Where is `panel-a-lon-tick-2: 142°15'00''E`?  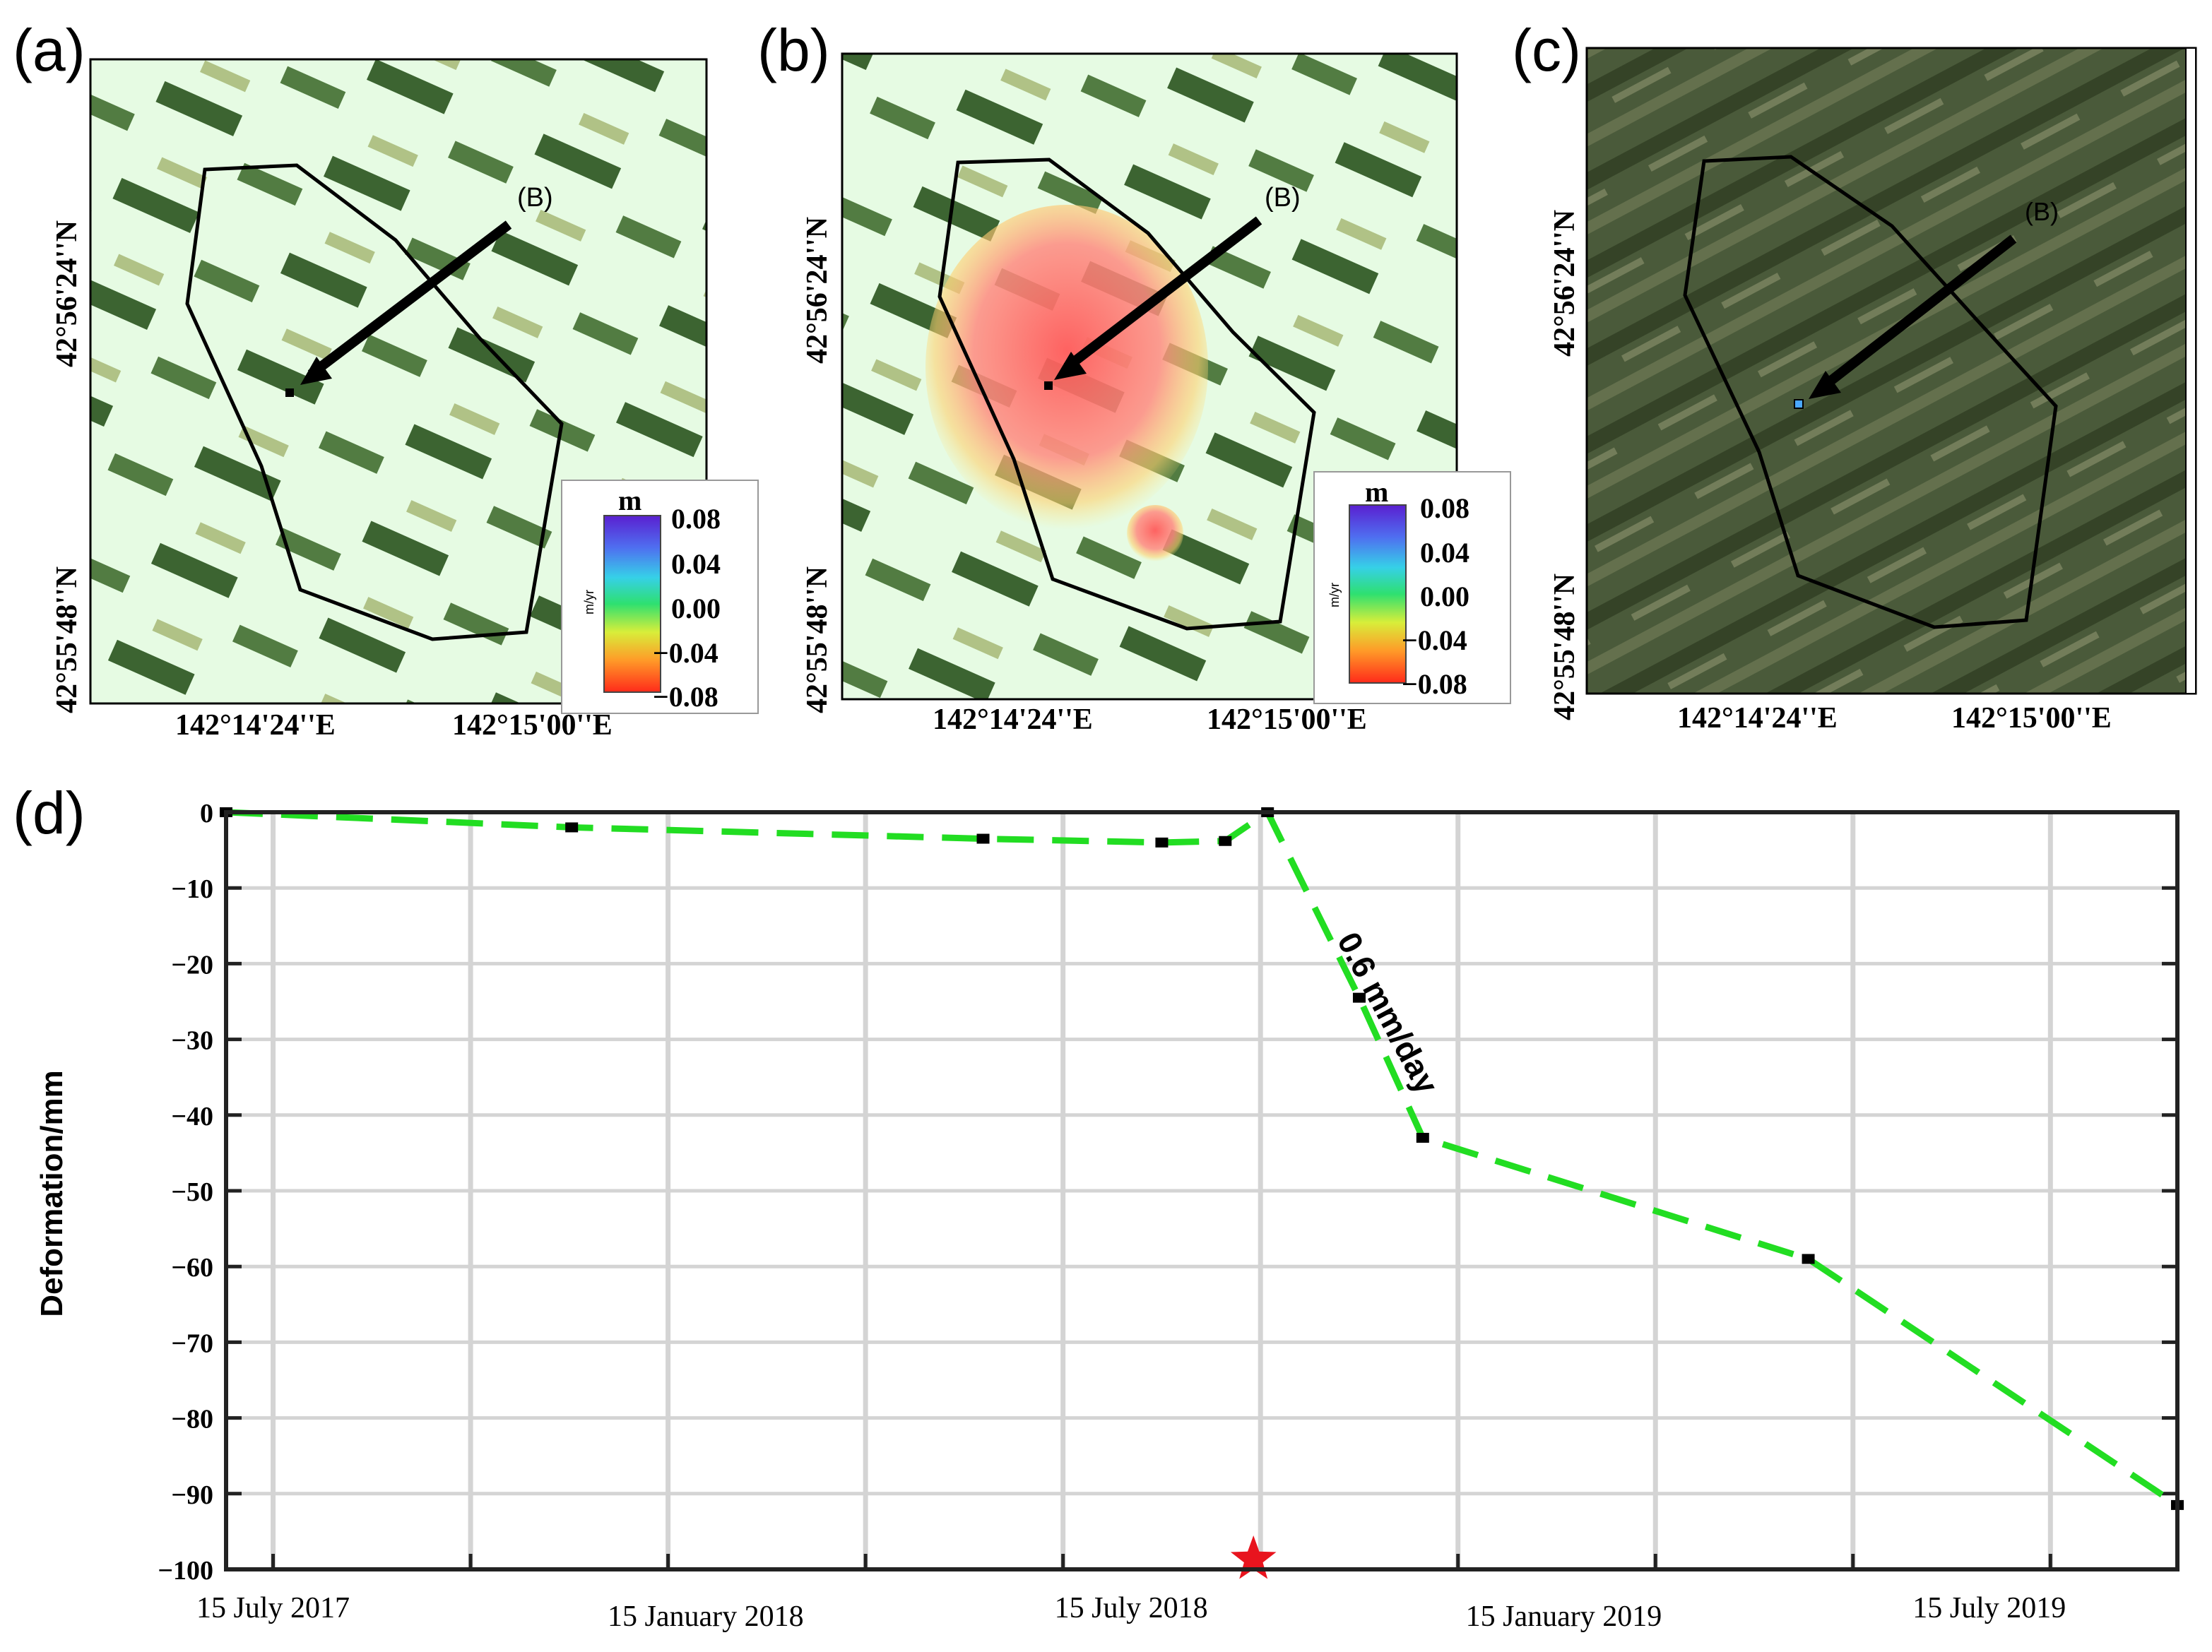 panel-a-lon-tick-2: 142°15'00''E is located at coordinates (532, 725).